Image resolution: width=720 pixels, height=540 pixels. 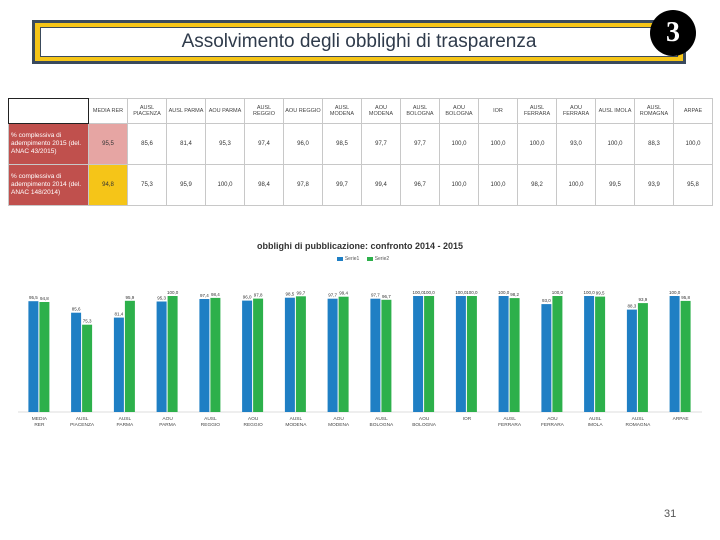 I want to click on table-header-cell: AUSL MODENA, so click(x=342, y=111).